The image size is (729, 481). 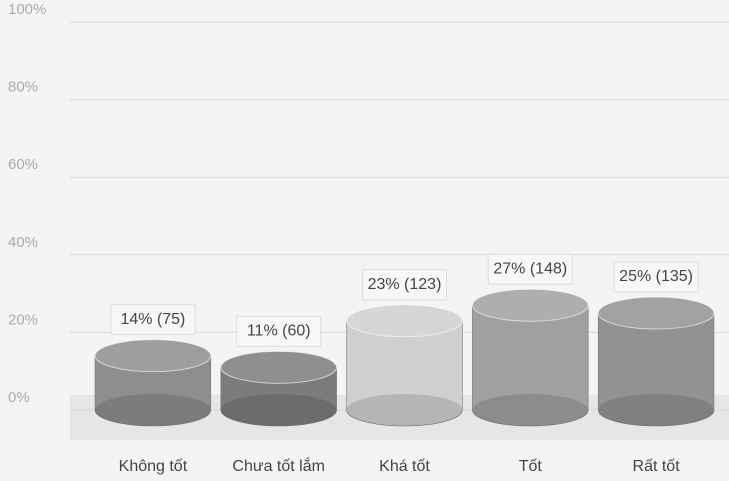 What do you see at coordinates (23, 87) in the screenshot?
I see `y-tick-label: 80%` at bounding box center [23, 87].